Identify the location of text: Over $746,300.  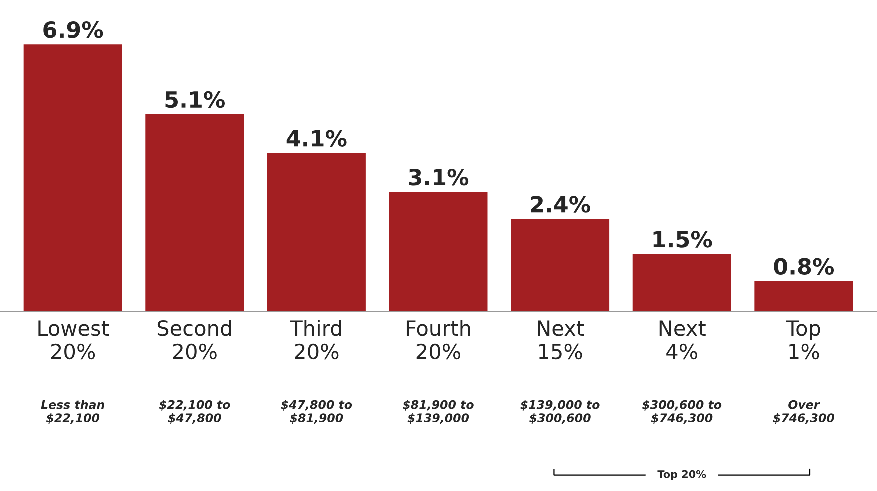
(803, 412).